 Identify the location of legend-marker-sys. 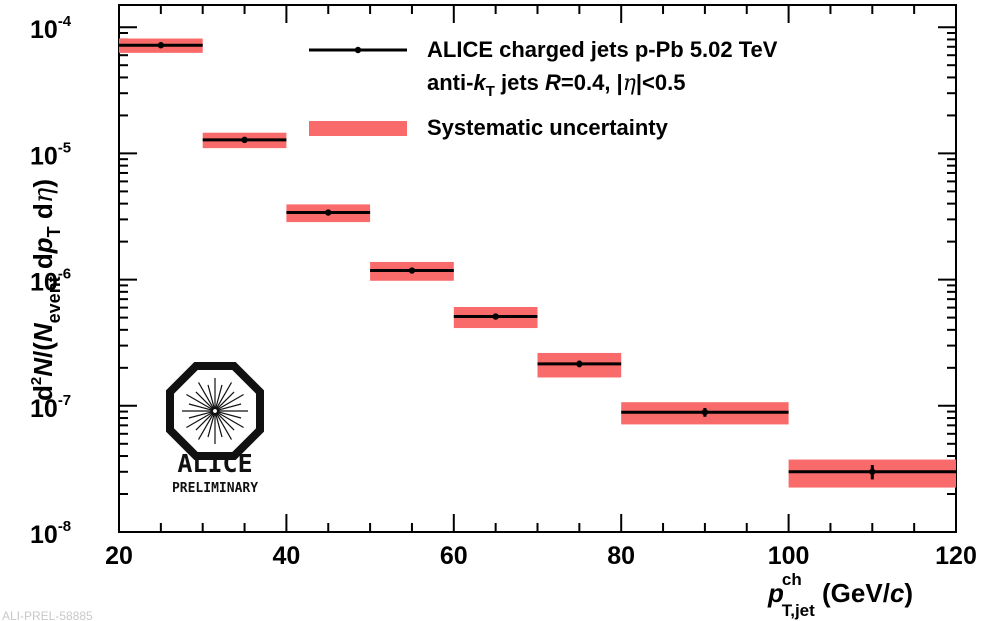
(358, 128).